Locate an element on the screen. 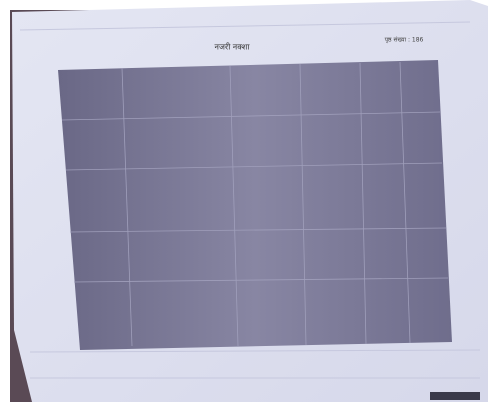 This screenshot has width=493, height=403. corner-mark is located at coordinates (455, 396).